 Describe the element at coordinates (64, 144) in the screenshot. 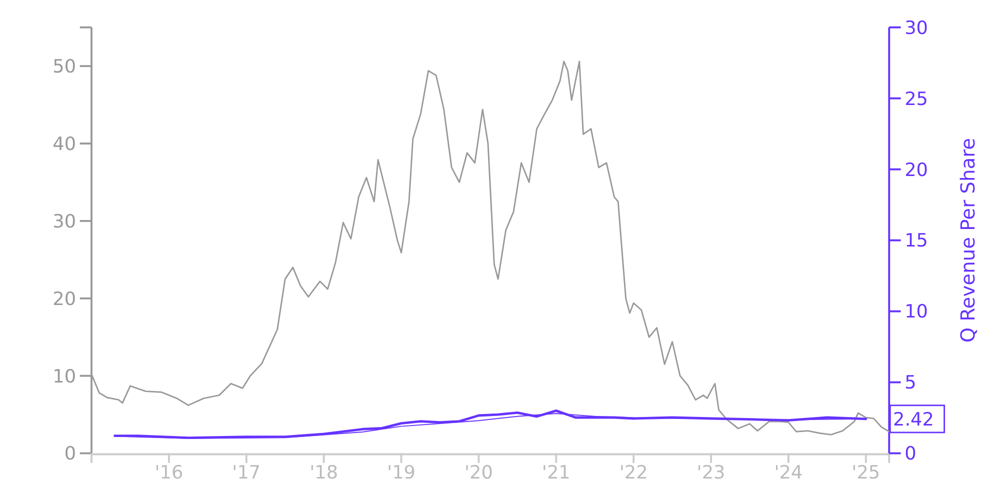

I see `y-tick-label: 40` at that location.